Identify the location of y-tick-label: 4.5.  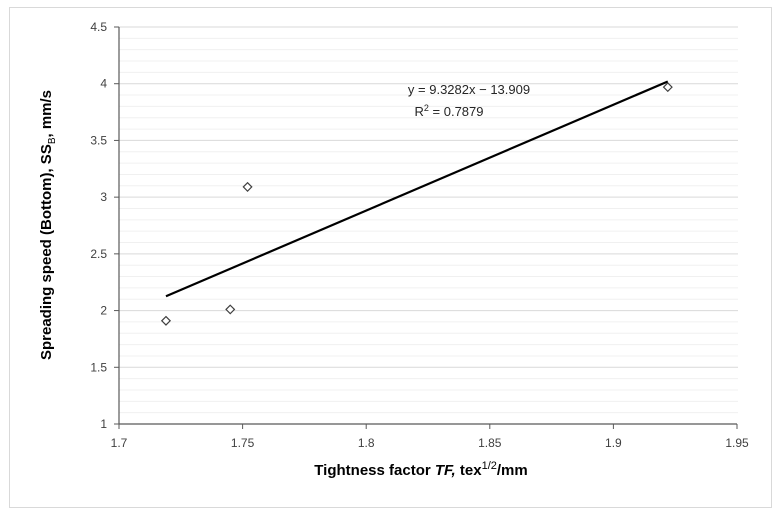
(98, 27).